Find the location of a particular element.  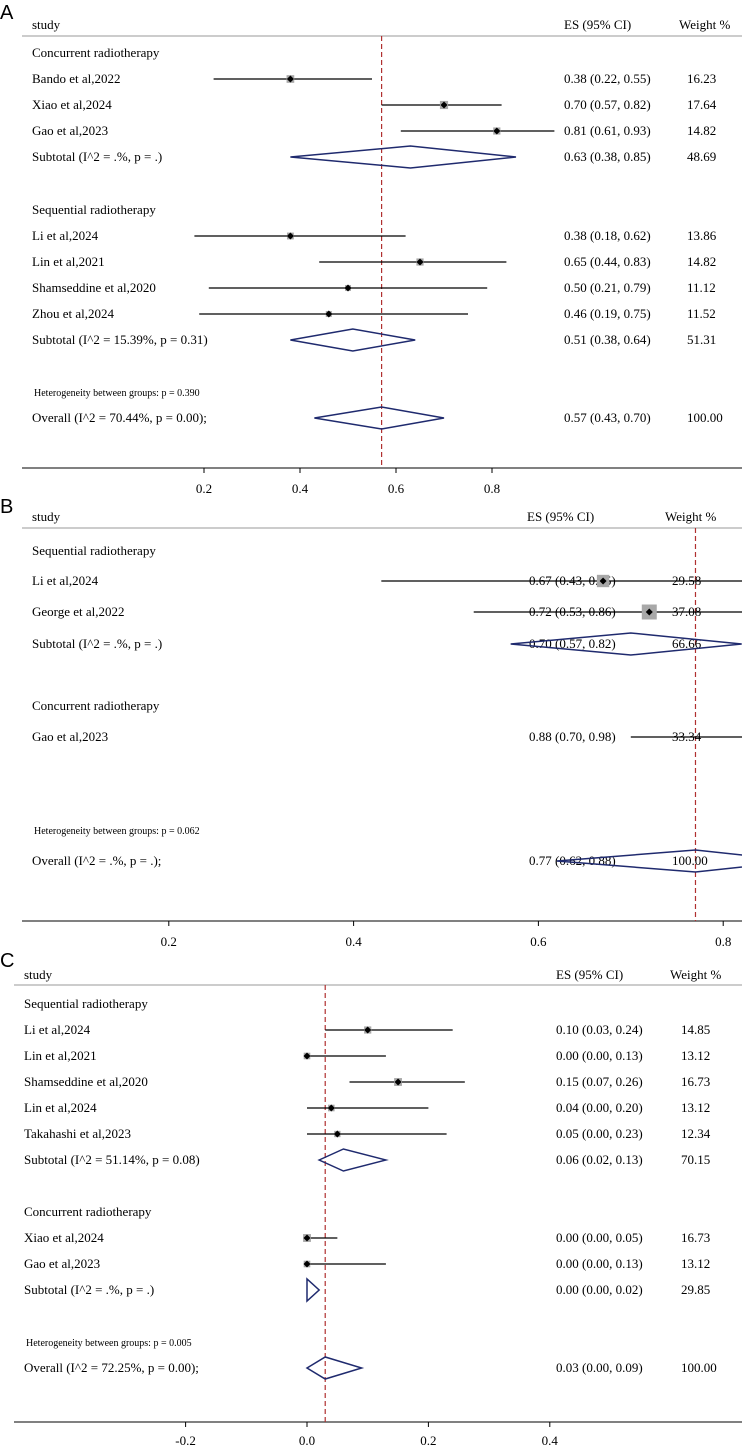

subtotal-es-ci: 0.00 (0.00, 0.02) is located at coordinates (599, 1289).